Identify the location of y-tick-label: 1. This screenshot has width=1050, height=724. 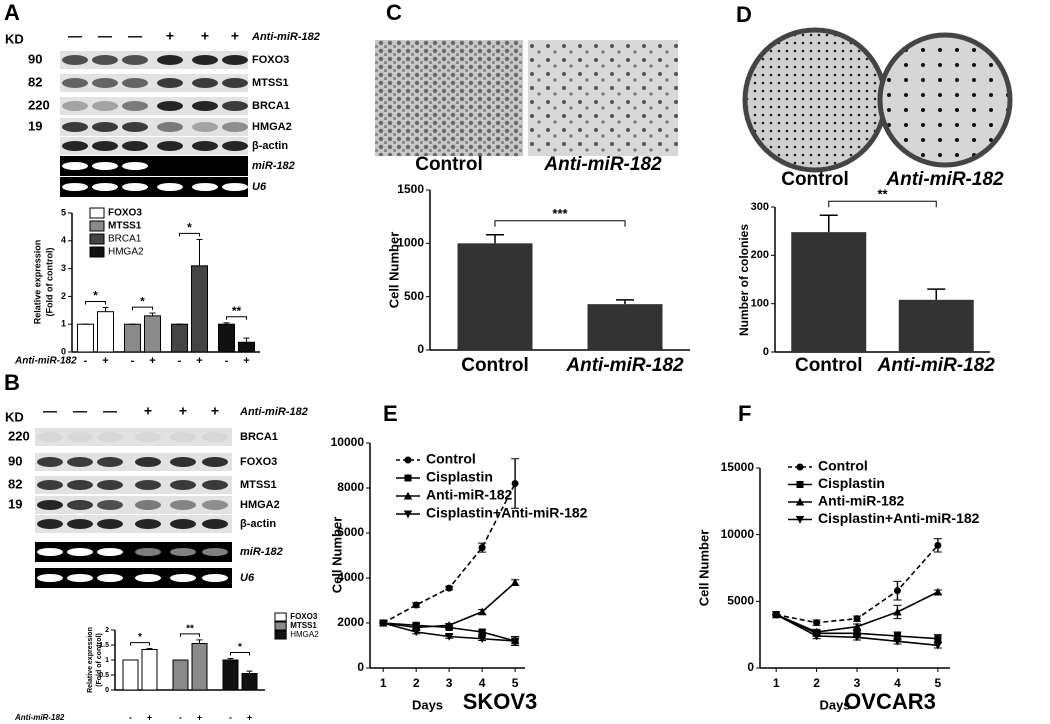
(107, 660).